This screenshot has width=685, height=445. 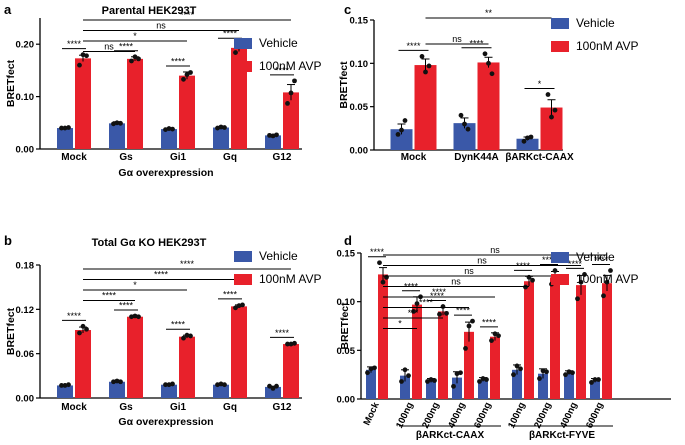 I want to click on legend-swatch-vehicle, so click(x=560, y=23).